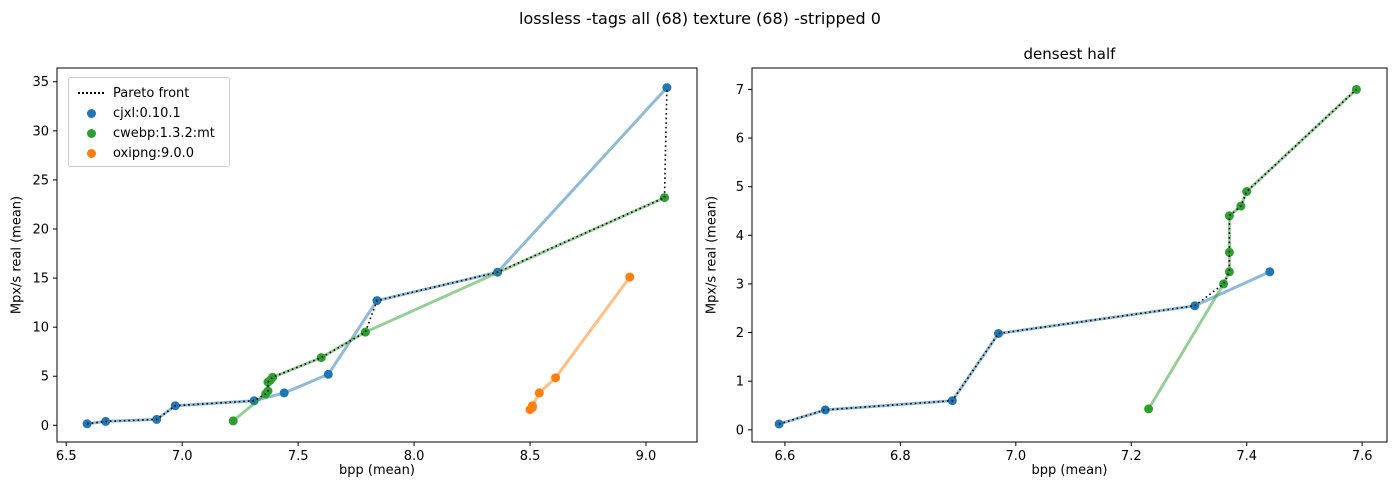  I want to click on right-xtick-label: 7.2, so click(1131, 456).